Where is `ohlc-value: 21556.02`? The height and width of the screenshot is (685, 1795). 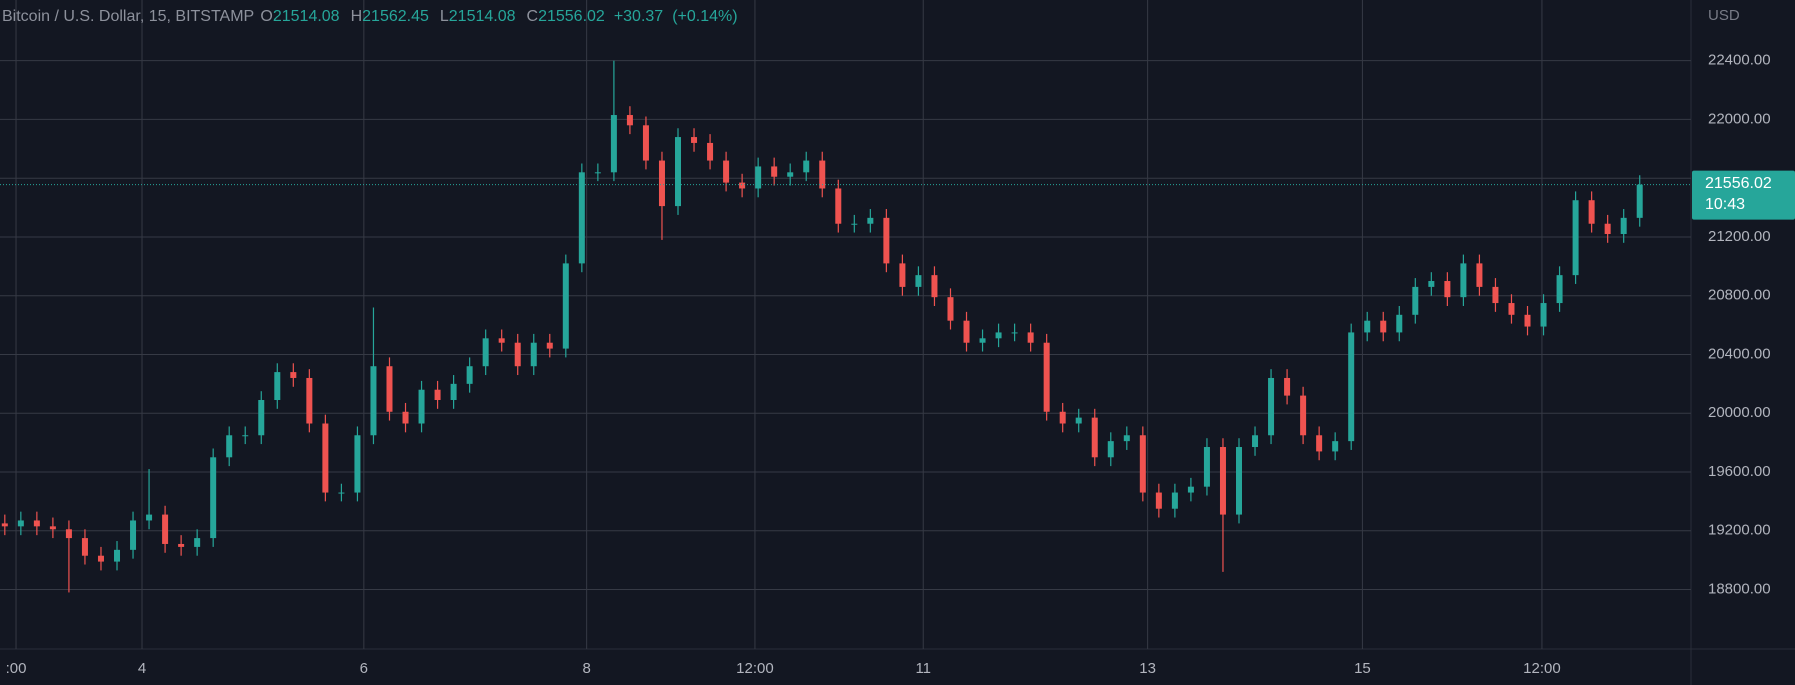 ohlc-value: 21556.02 is located at coordinates (571, 16).